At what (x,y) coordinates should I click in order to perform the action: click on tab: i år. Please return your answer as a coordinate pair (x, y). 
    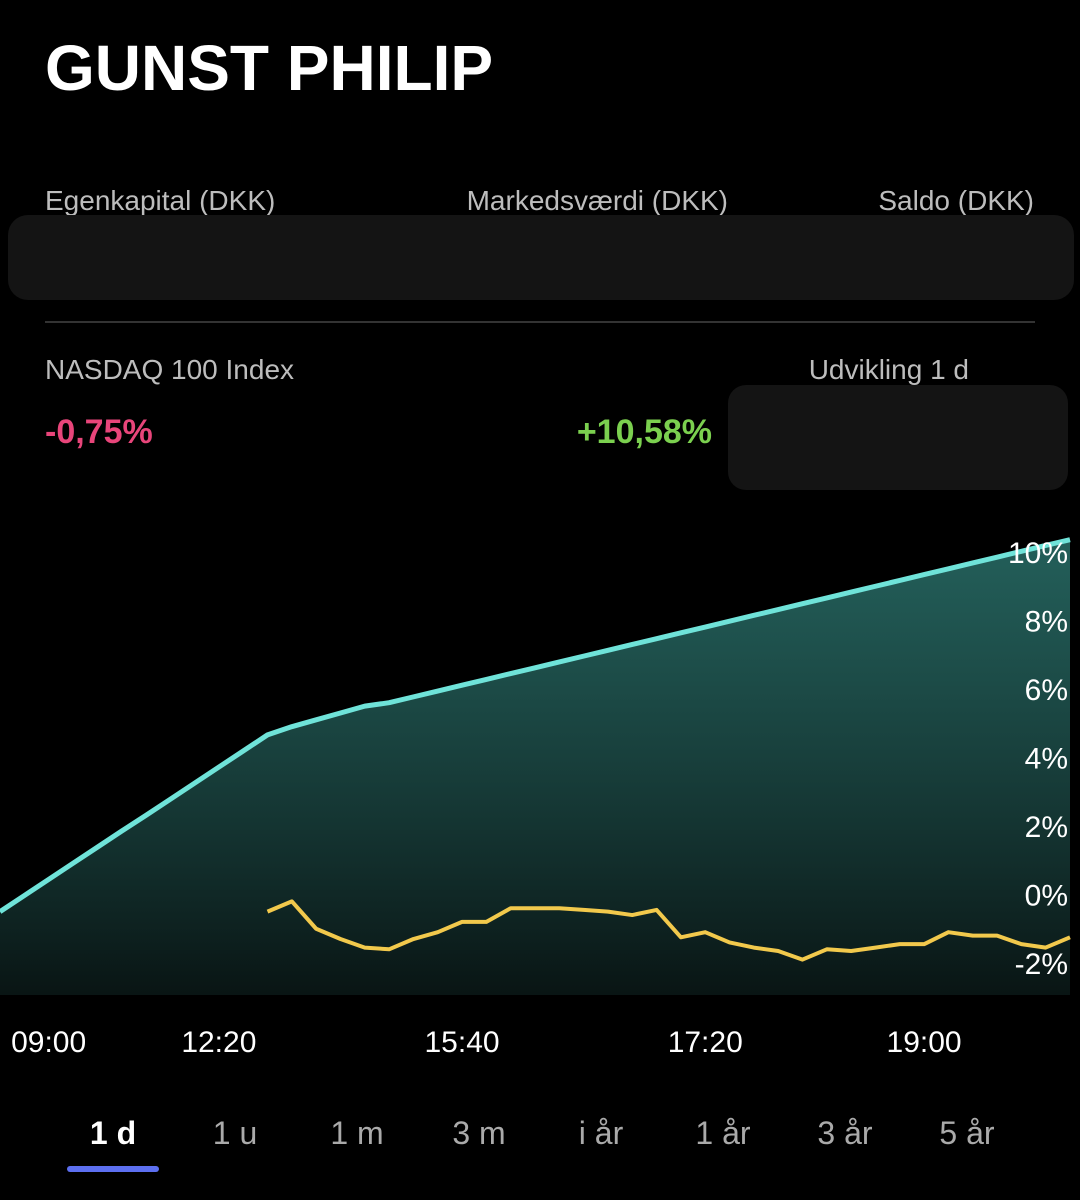
    Looking at the image, I should click on (601, 1133).